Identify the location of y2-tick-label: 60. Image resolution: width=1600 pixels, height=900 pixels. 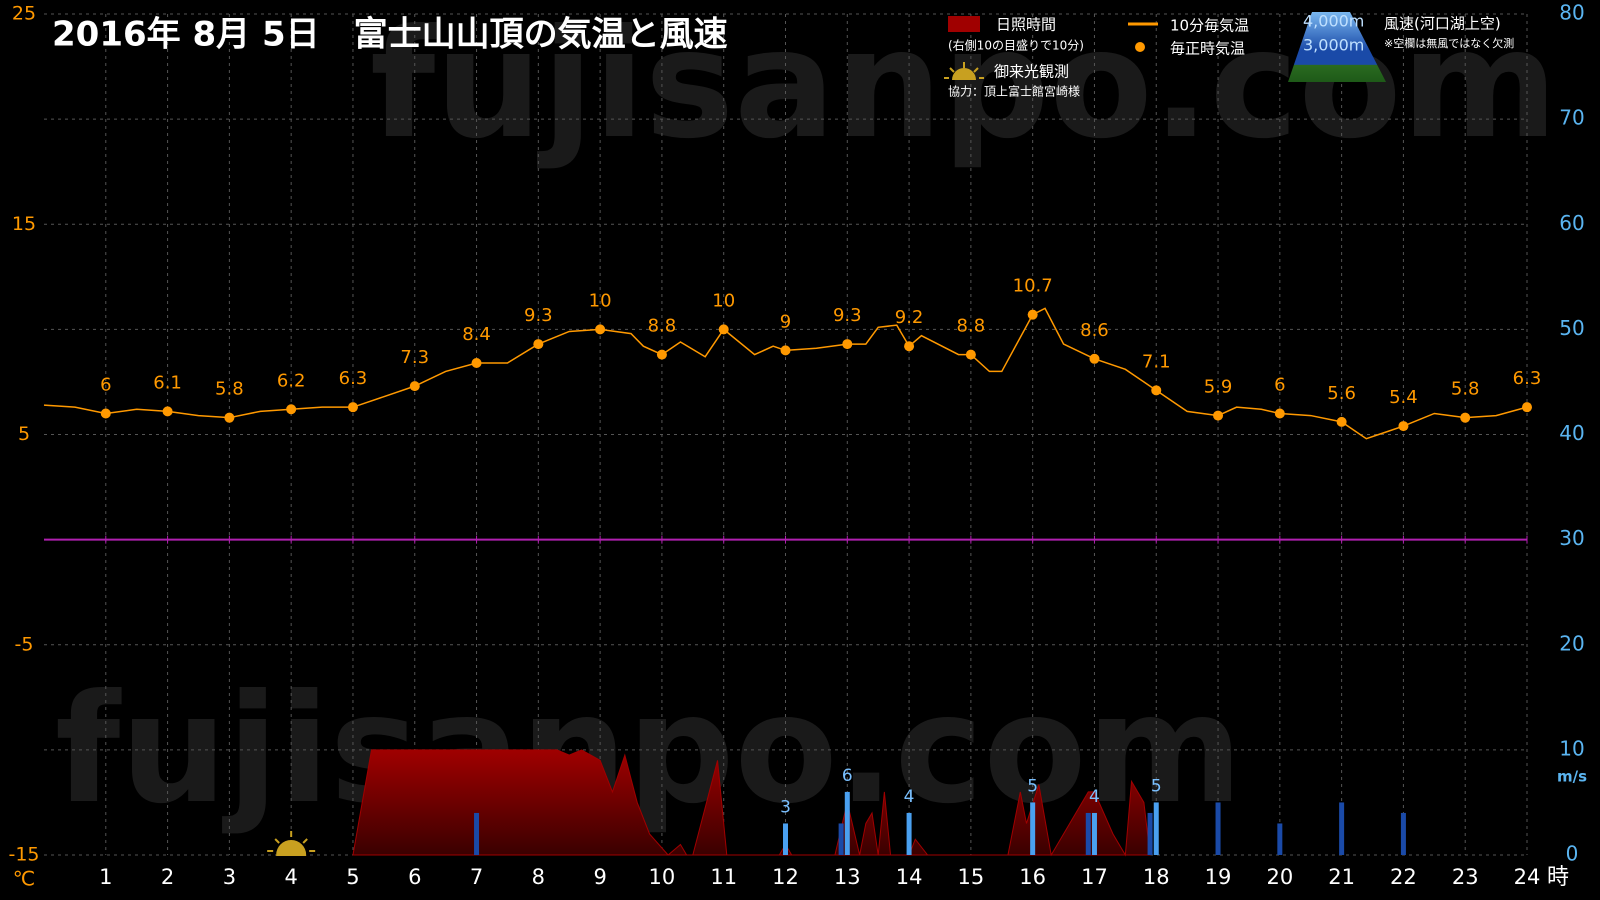
(1571, 223).